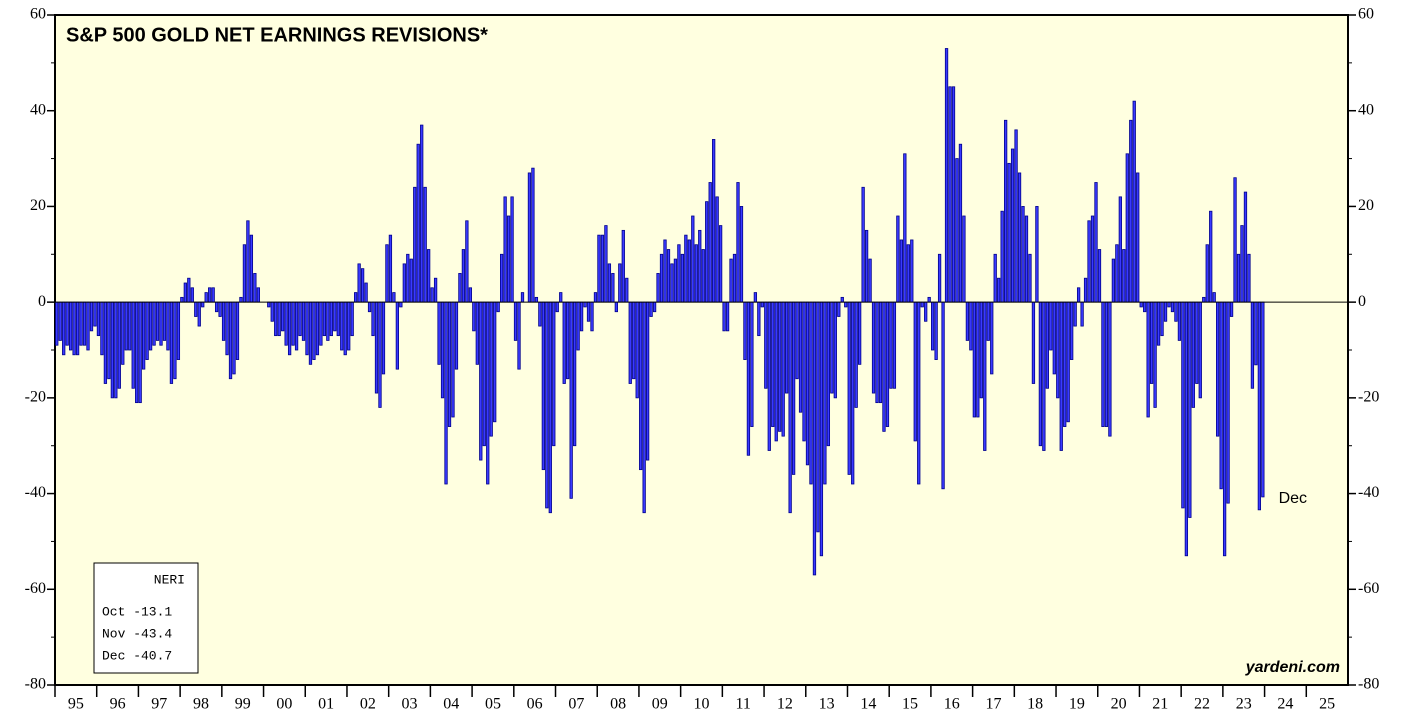  Describe the element at coordinates (410, 704) in the screenshot. I see `x-tick-label: 03` at that location.